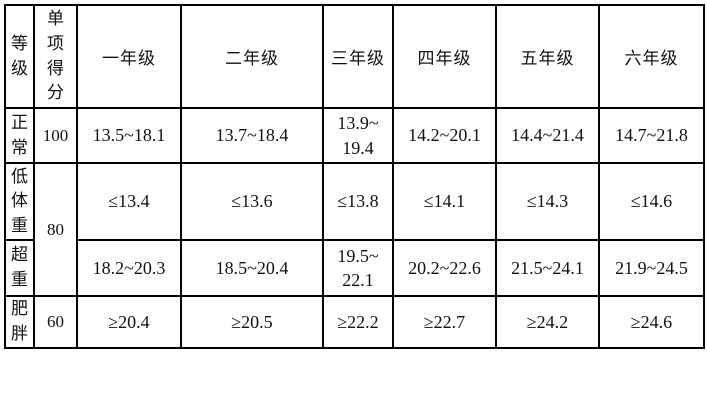 Image resolution: width=707 pixels, height=409 pixels. What do you see at coordinates (547, 322) in the screenshot?
I see `value-cell: ≥24.2` at bounding box center [547, 322].